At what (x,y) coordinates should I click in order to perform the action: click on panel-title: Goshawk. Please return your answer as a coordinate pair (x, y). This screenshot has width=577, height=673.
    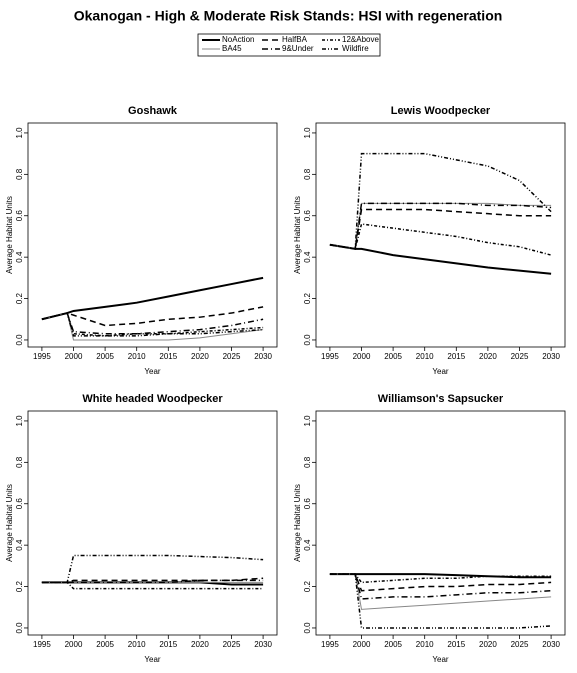
    Looking at the image, I should click on (153, 111).